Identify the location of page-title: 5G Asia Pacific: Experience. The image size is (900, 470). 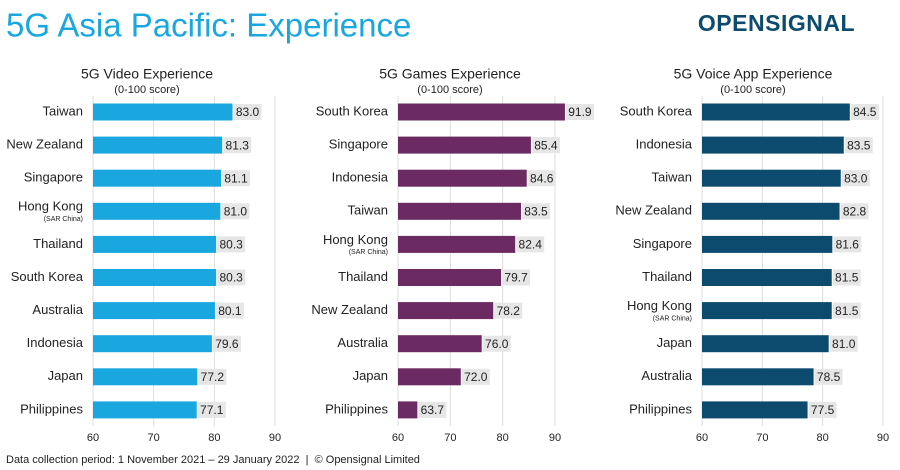
(208, 25).